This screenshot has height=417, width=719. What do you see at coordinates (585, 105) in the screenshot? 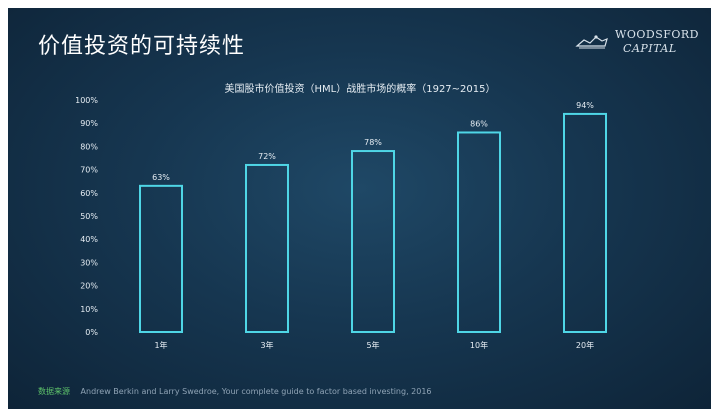
I see `bar-value-label: 94%` at bounding box center [585, 105].